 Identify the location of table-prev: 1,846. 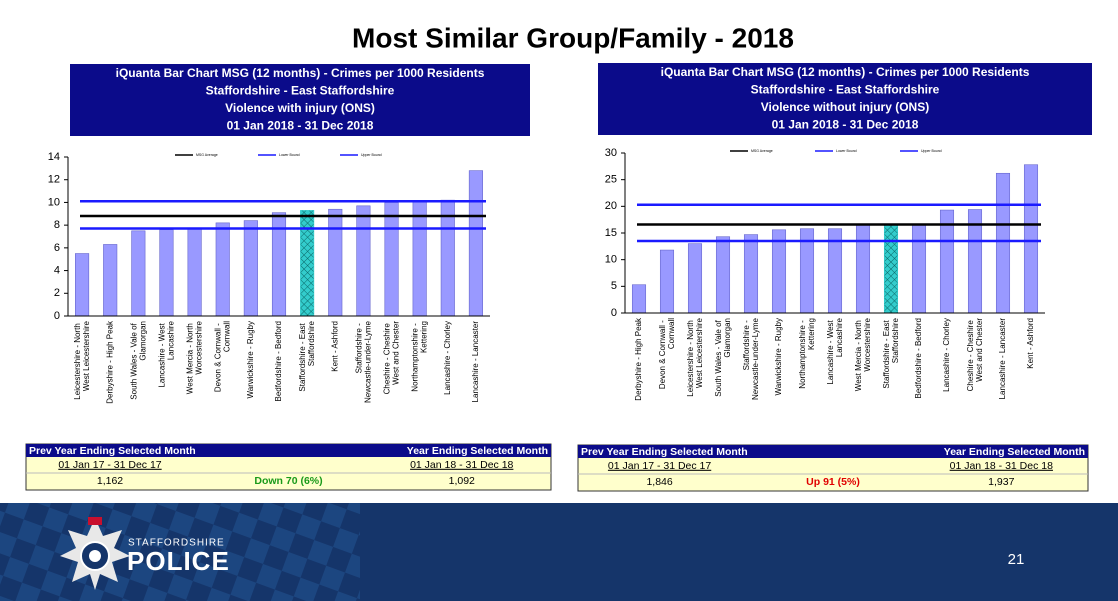
(659, 482).